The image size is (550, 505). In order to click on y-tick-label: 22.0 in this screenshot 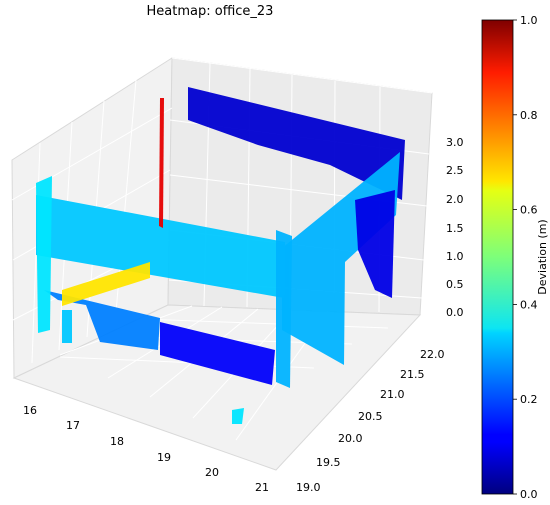, I will do `click(432, 354)`.